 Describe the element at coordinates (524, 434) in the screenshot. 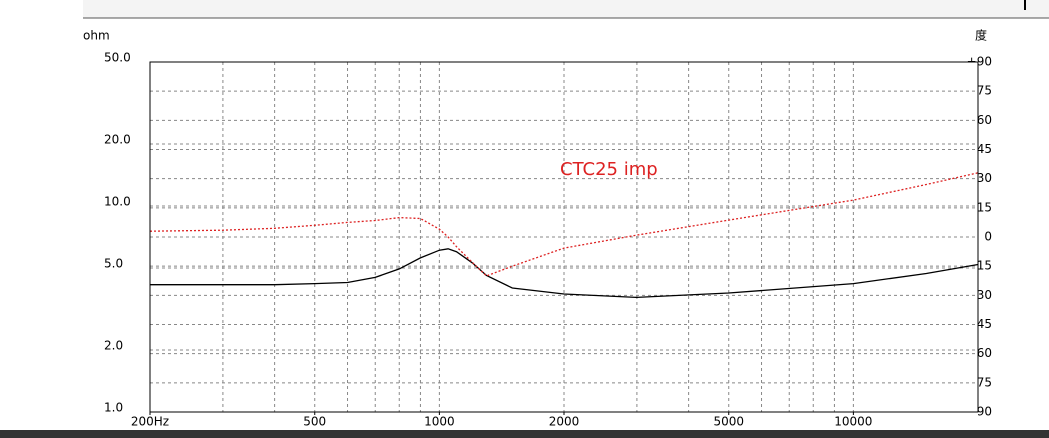

I see `bottom-bar` at that location.